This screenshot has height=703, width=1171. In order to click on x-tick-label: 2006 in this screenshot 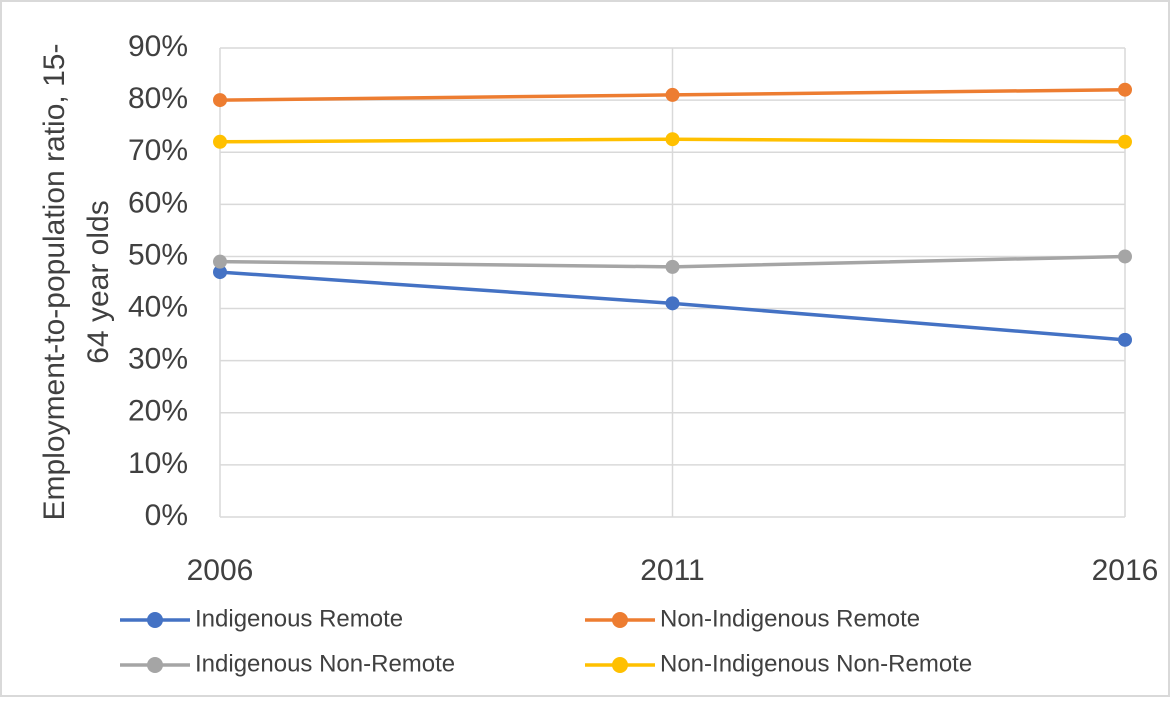, I will do `click(220, 570)`.